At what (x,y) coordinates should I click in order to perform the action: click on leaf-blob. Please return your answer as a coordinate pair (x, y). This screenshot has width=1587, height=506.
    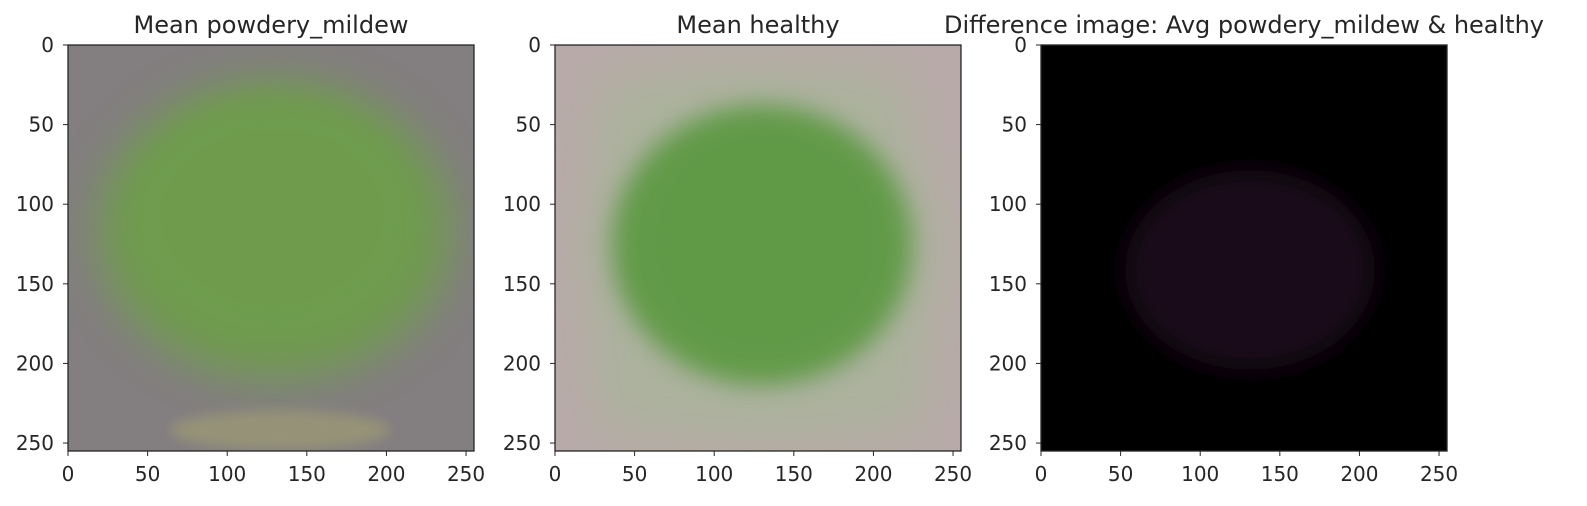
    Looking at the image, I should click on (1250, 270).